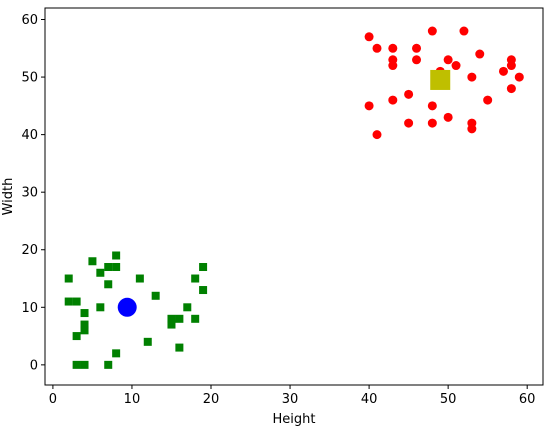 This screenshot has width=556, height=427. Describe the element at coordinates (29, 193) in the screenshot. I see `y-tick-label: 30` at that location.